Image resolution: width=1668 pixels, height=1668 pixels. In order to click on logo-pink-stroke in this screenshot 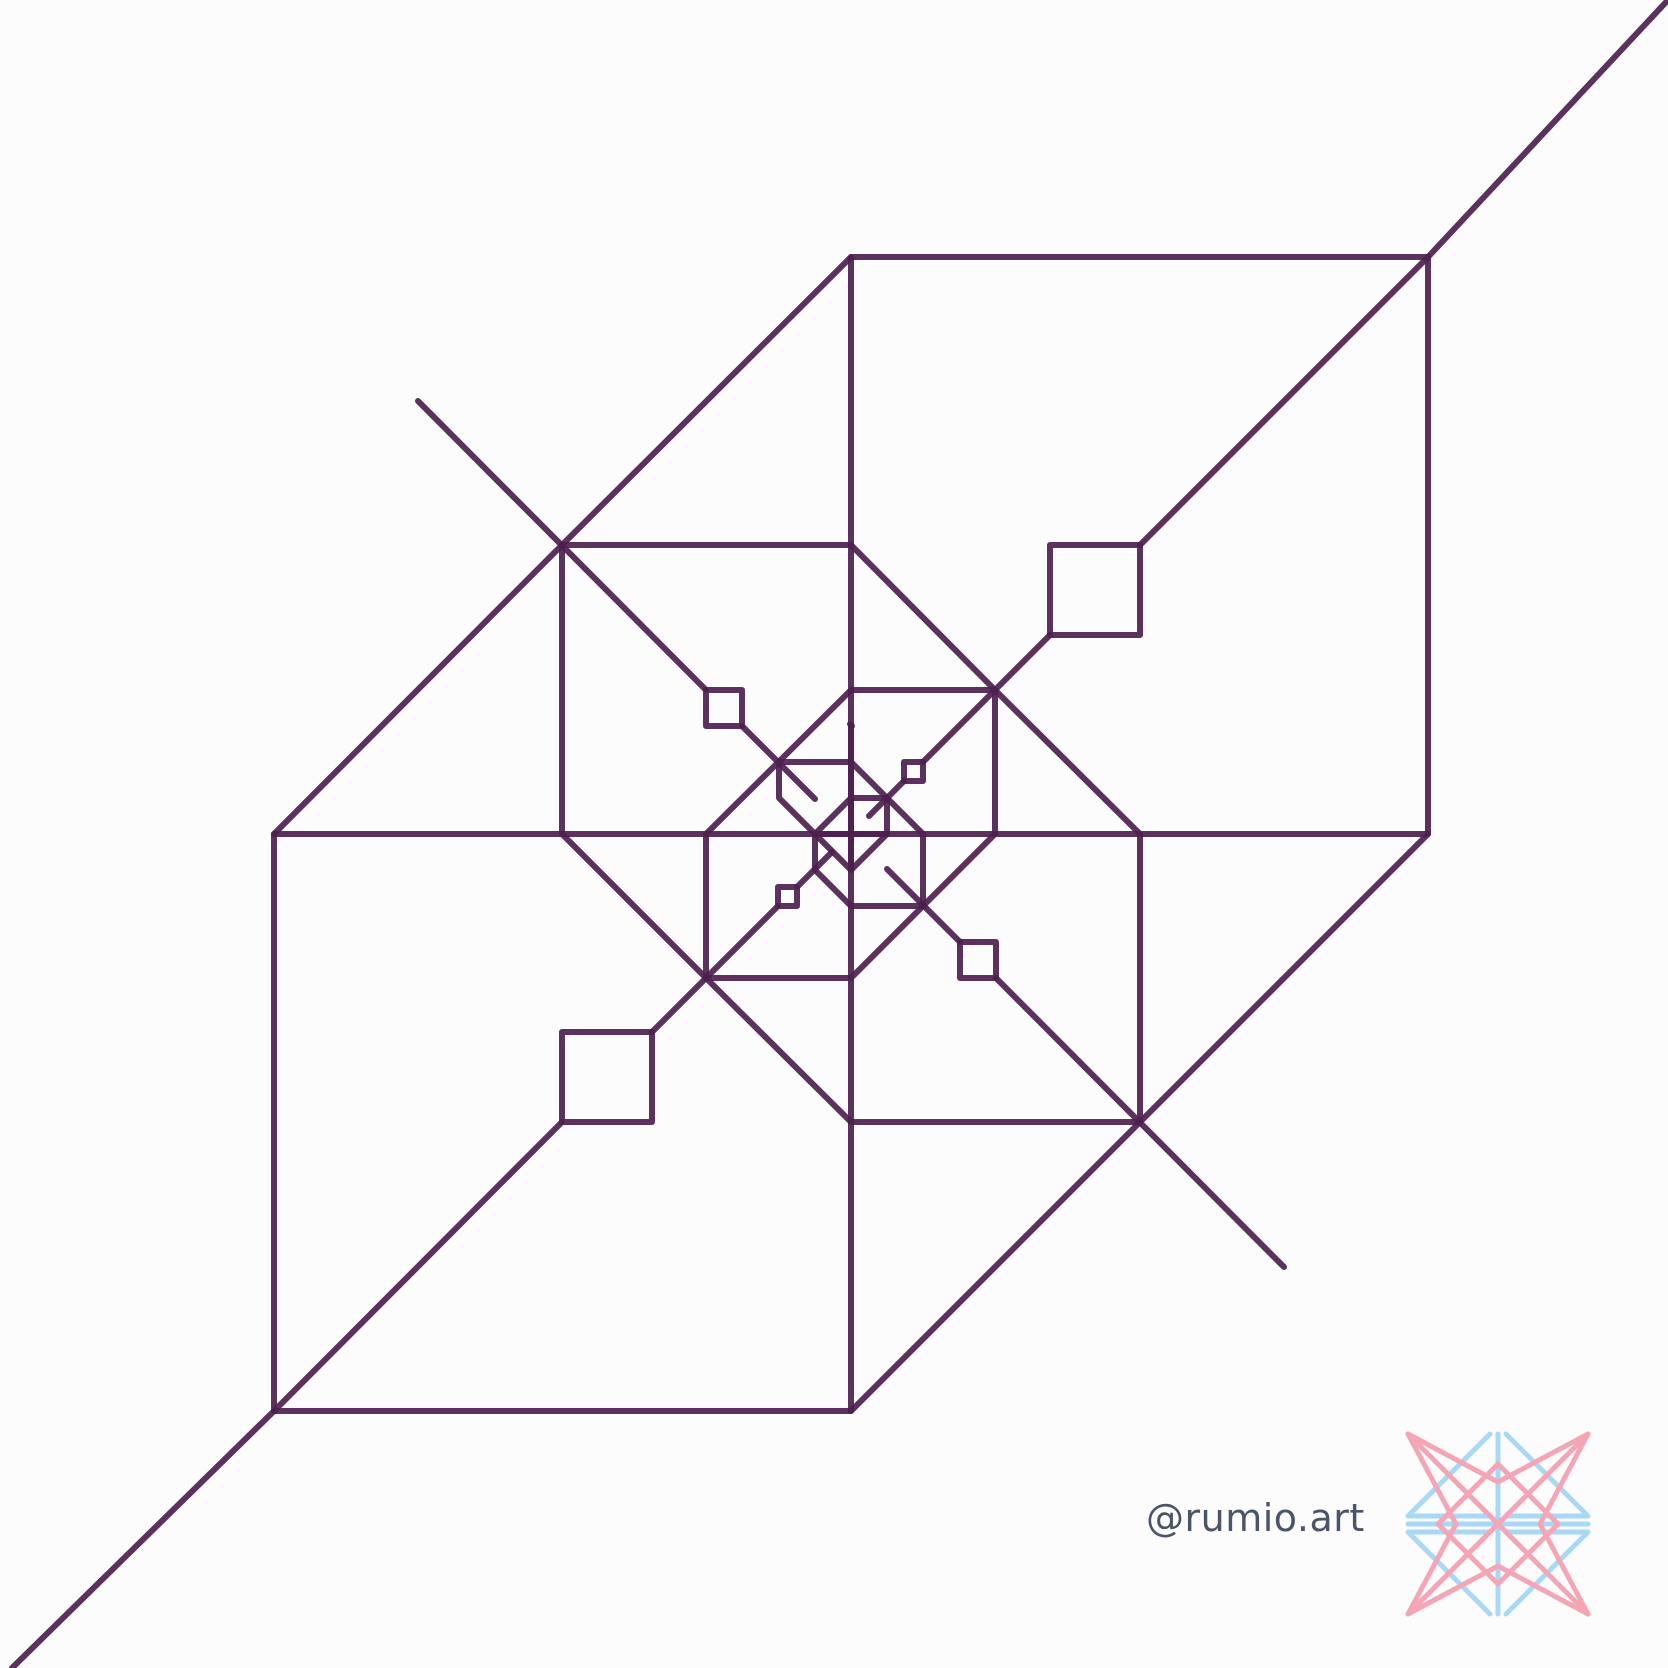, I will do `click(1498, 1524)`.